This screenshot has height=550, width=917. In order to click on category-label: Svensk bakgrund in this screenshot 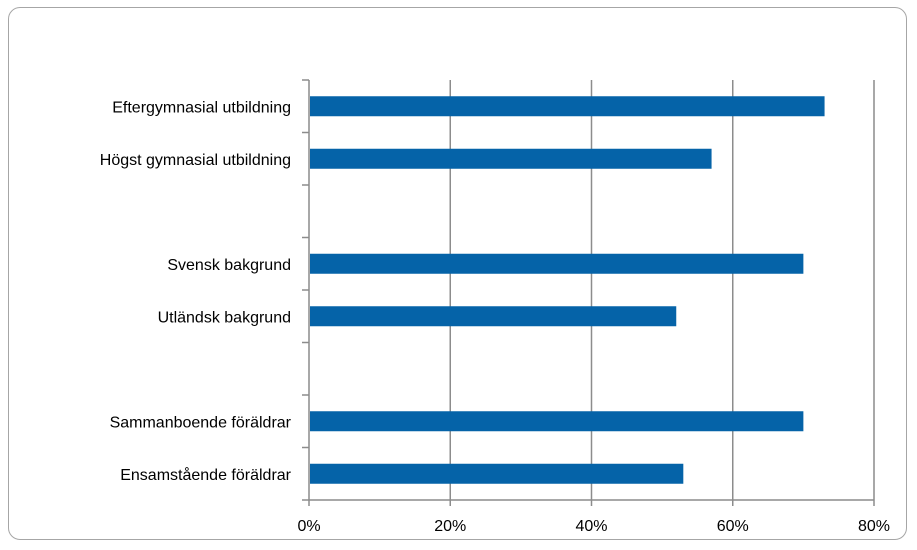, I will do `click(229, 265)`.